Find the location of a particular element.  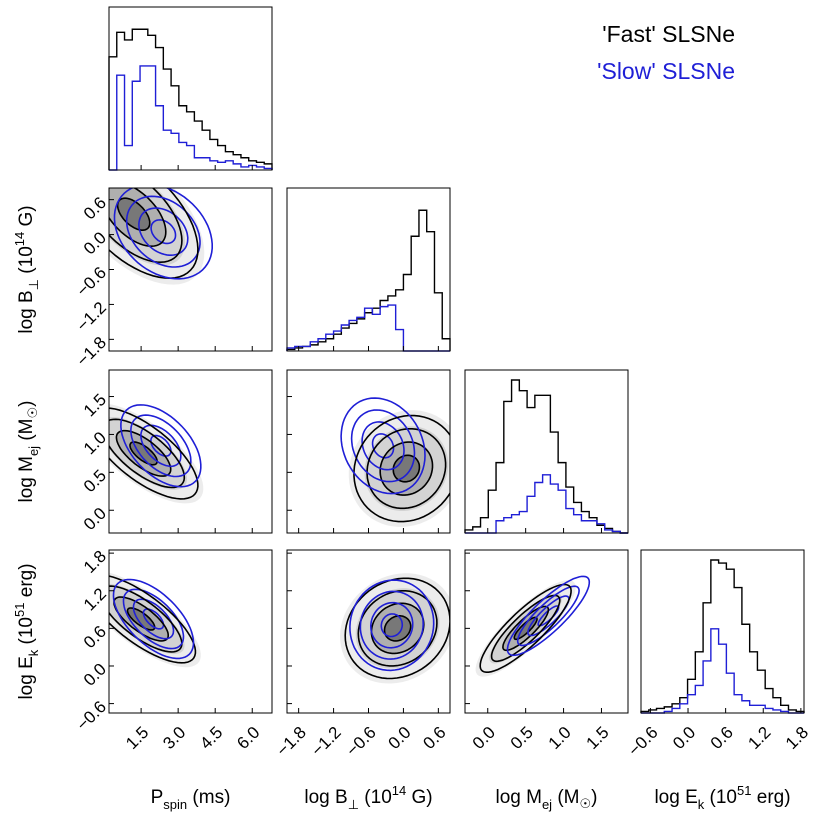

axis-label-part: k is located at coordinates (701, 804).